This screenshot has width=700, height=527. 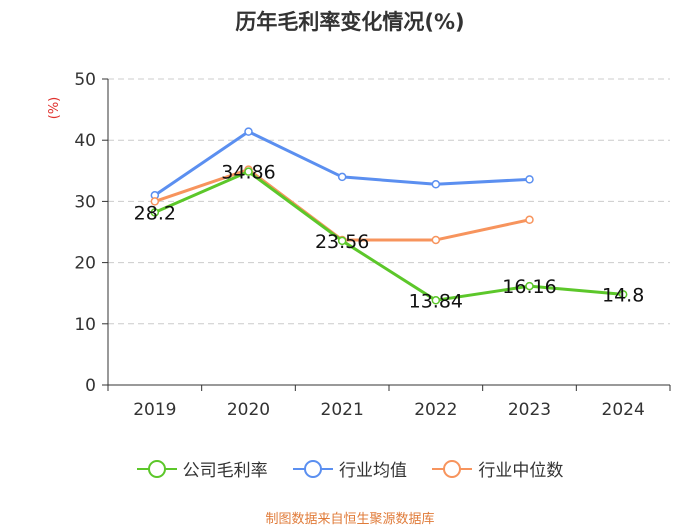 What do you see at coordinates (85, 325) in the screenshot?
I see `y-tick-label: 10` at bounding box center [85, 325].